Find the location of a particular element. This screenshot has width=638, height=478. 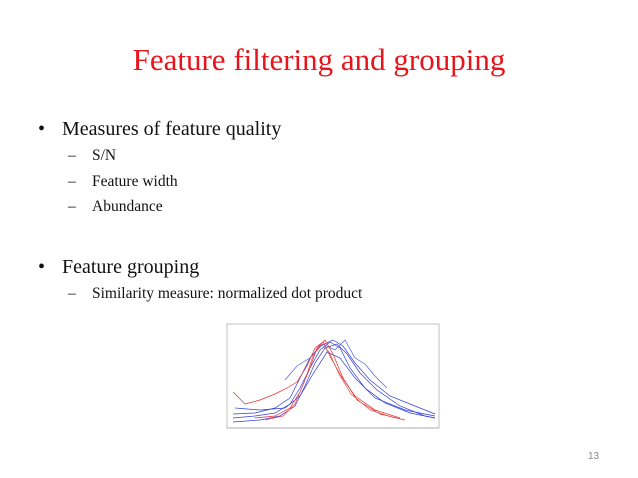

subitem-text: Abundance is located at coordinates (127, 206).